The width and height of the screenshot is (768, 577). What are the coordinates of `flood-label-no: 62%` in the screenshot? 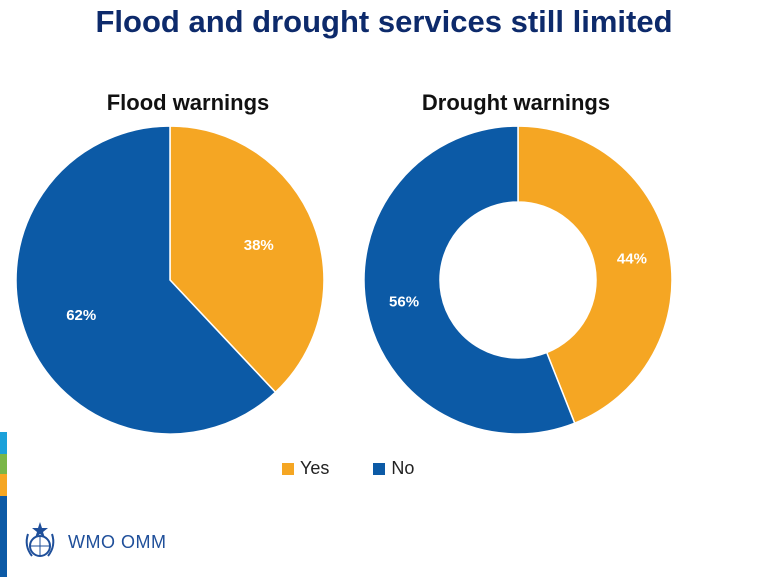 It's located at (81, 315).